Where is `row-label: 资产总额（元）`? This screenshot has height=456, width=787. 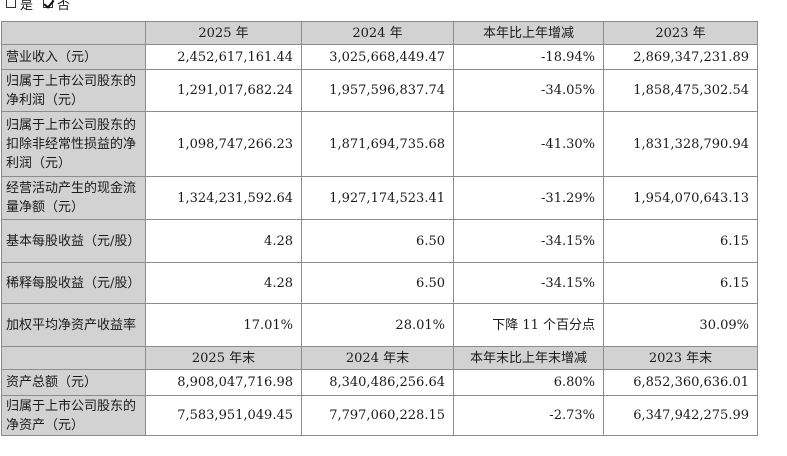
row-label: 资产总额（元） is located at coordinates (73, 382).